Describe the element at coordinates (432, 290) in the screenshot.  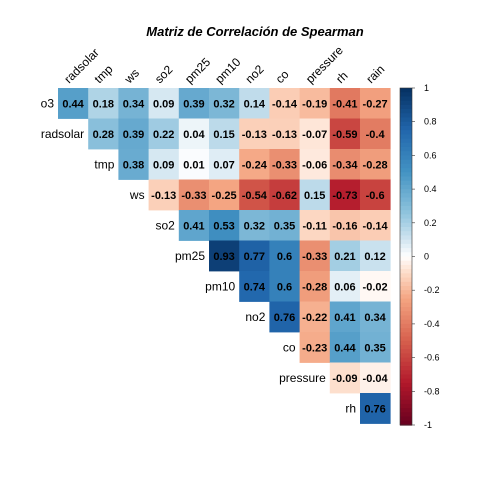
I see `color-legend-tick-label: -0.2` at that location.